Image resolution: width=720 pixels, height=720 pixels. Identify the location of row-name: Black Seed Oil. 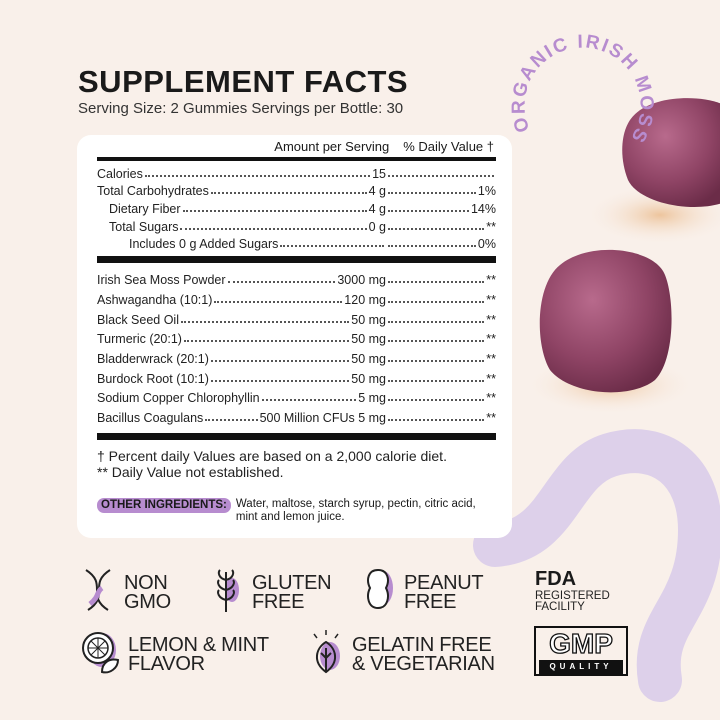
(138, 319).